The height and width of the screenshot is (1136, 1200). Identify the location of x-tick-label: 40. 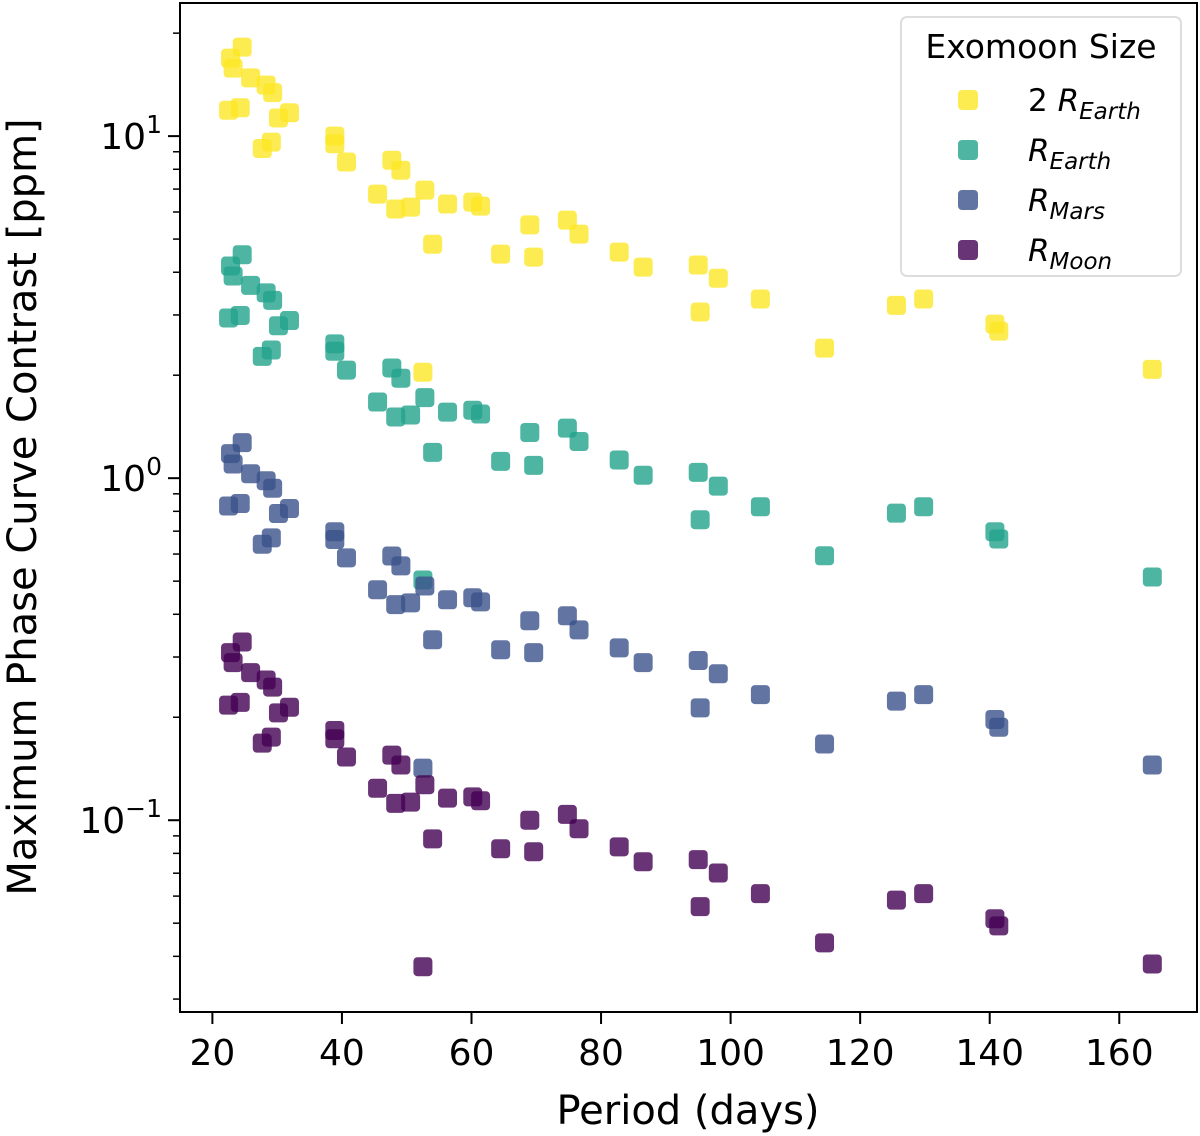
(342, 1053).